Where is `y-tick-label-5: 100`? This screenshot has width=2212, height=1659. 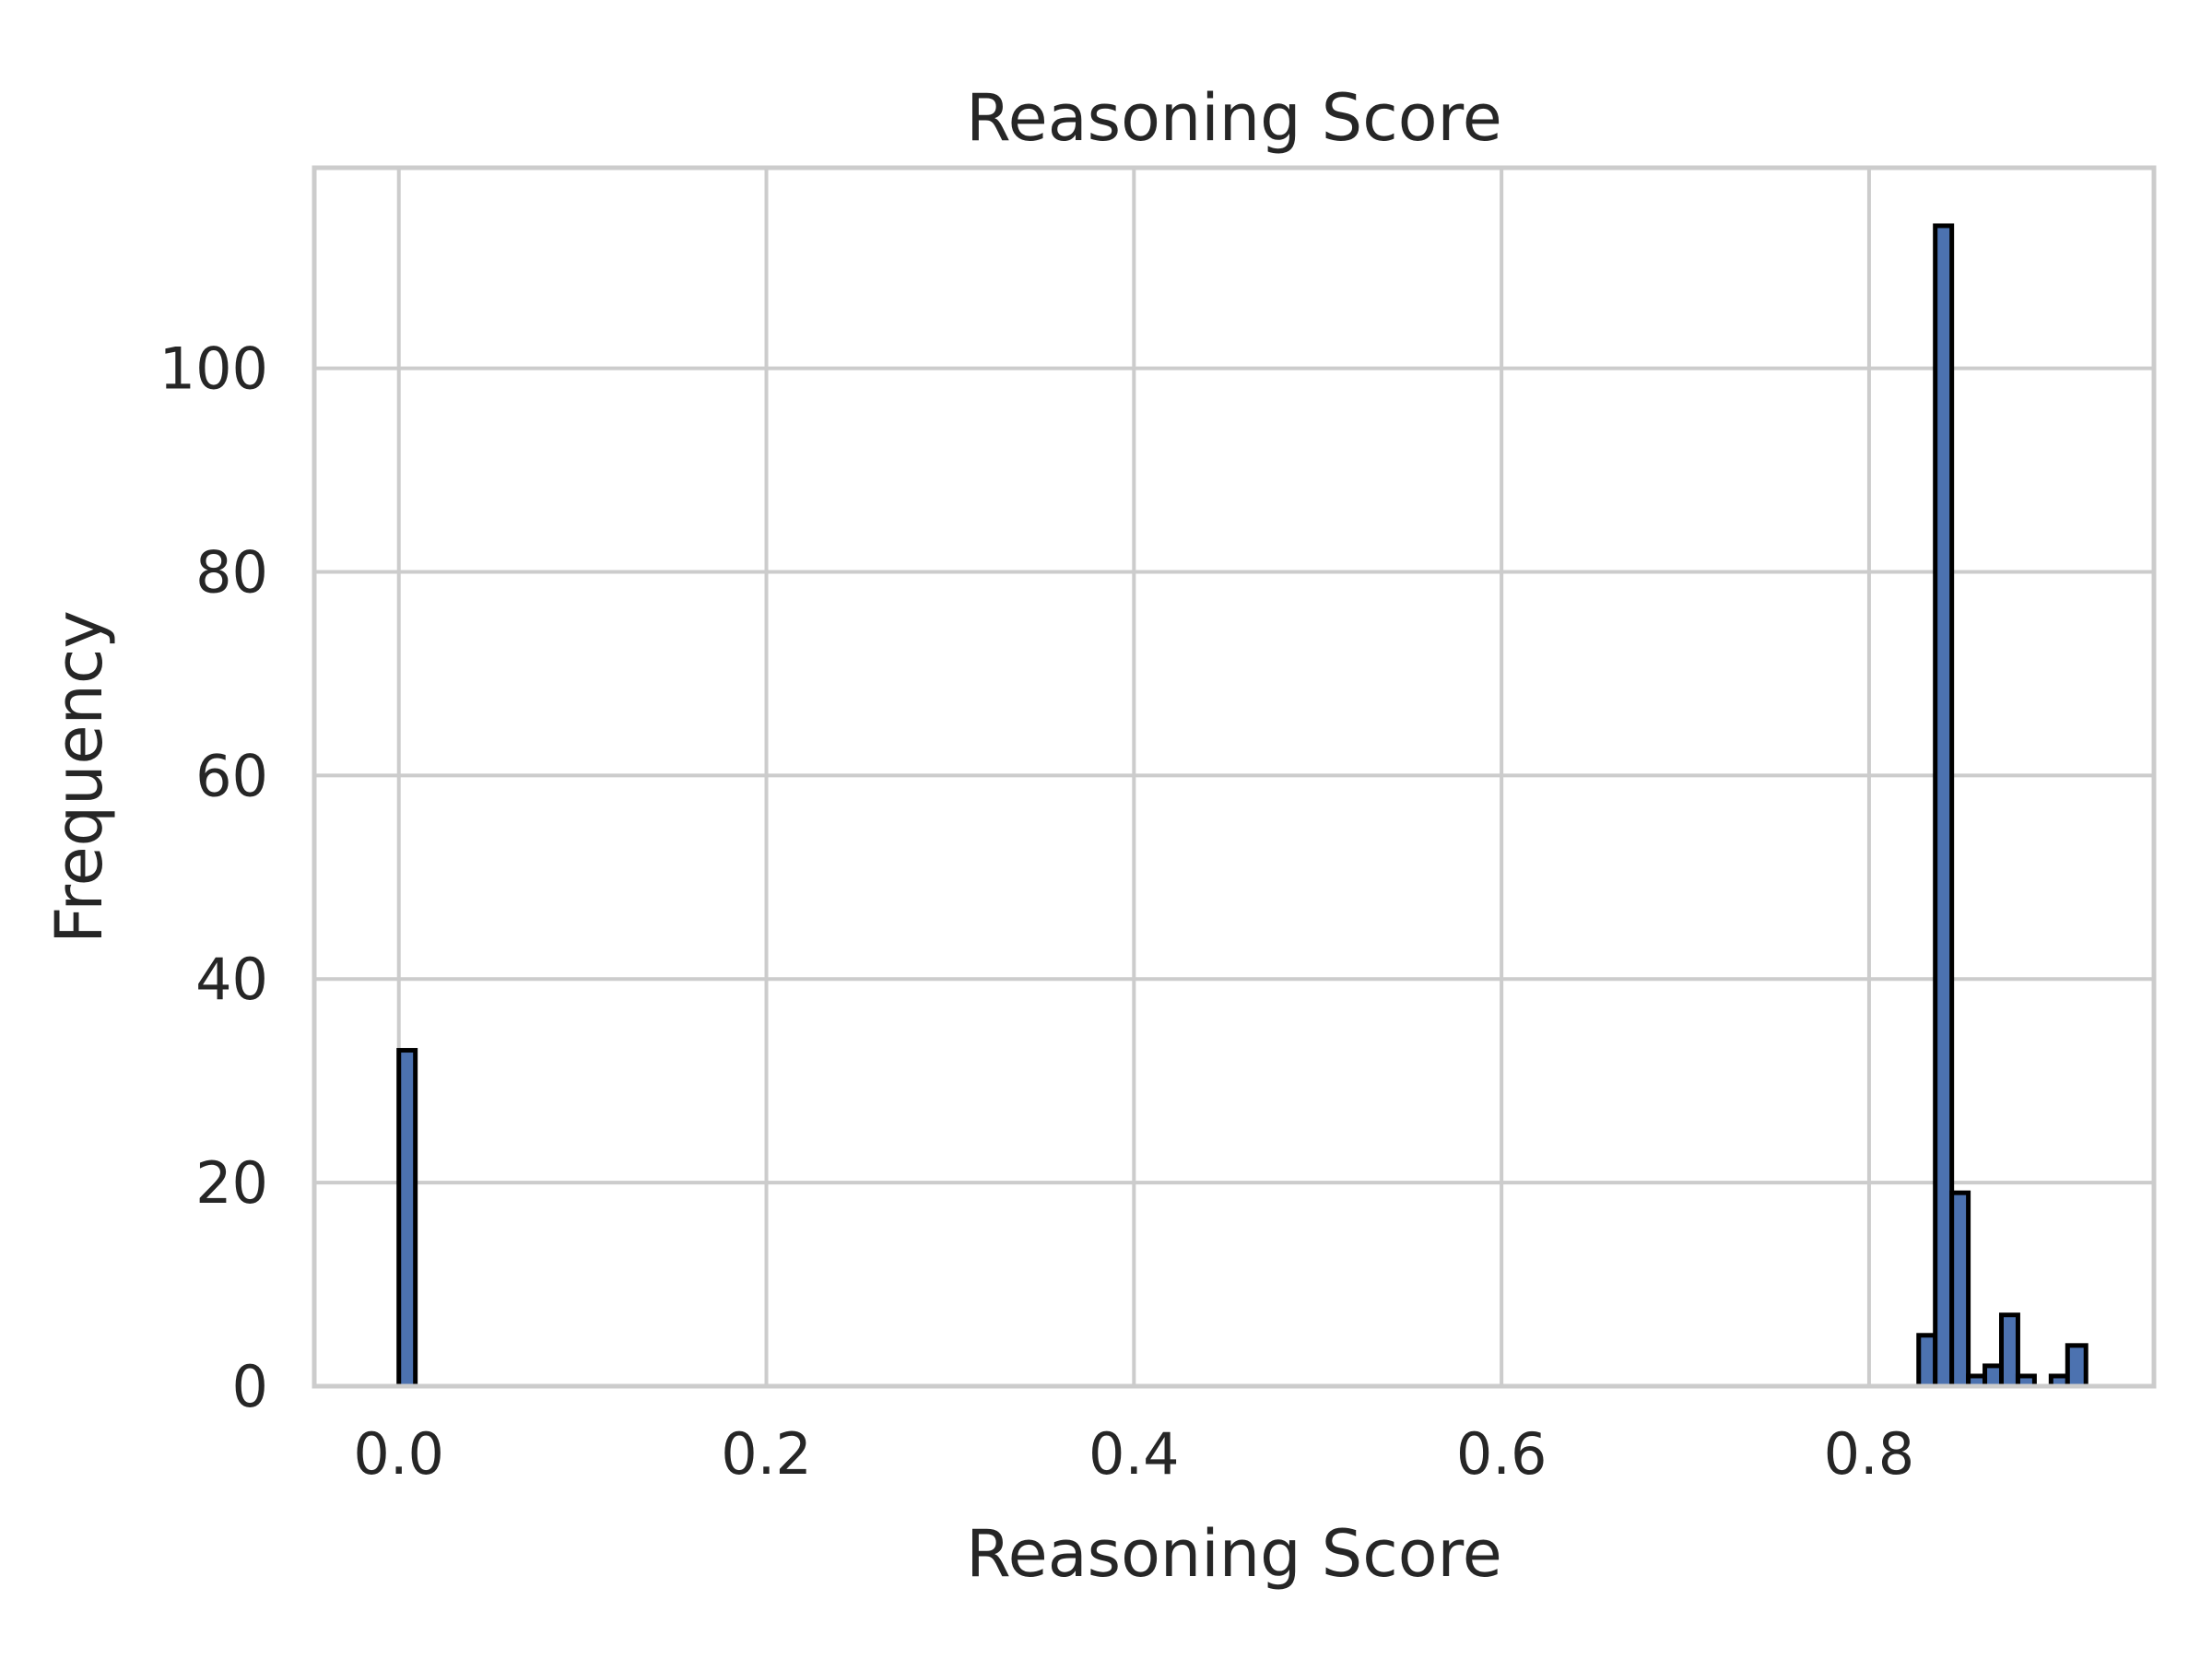 y-tick-label-5: 100 is located at coordinates (213, 369).